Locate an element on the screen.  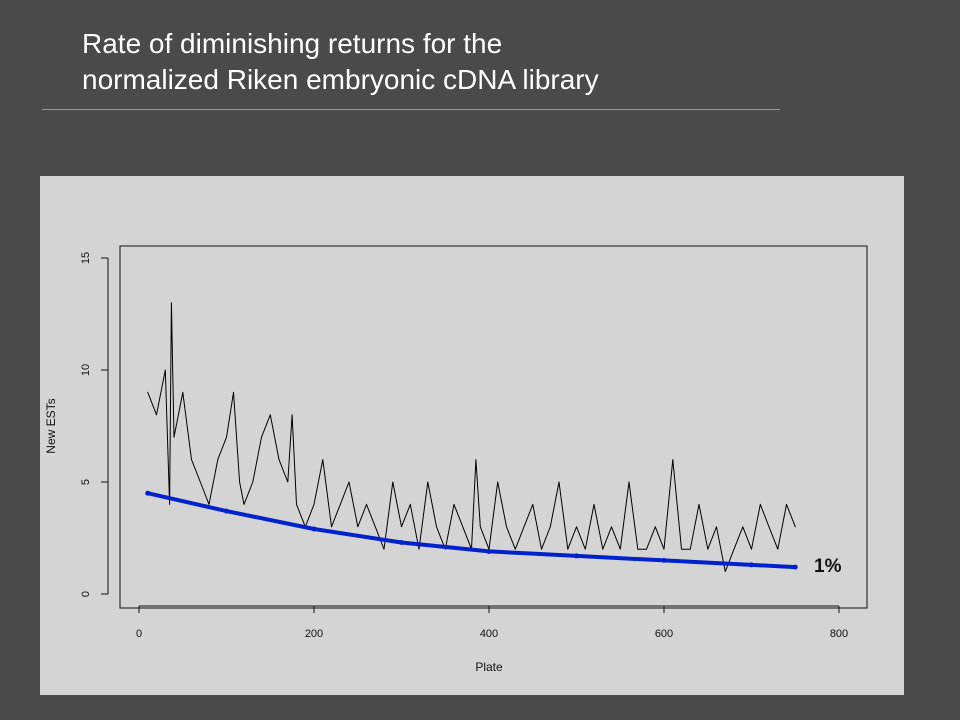
x-tick-label: 800 is located at coordinates (839, 634).